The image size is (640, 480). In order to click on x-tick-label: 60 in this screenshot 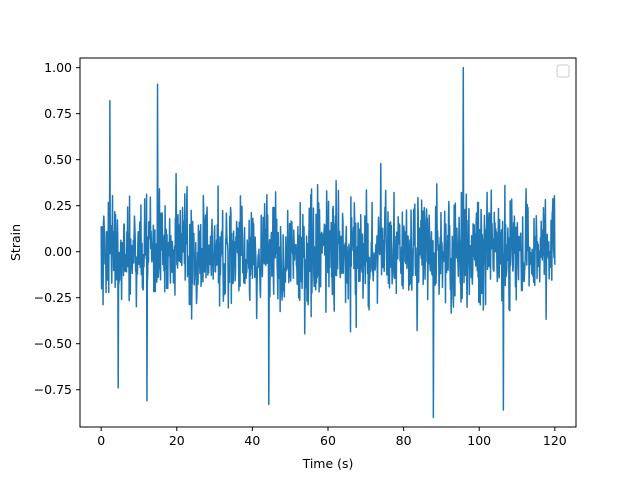, I will do `click(328, 440)`.